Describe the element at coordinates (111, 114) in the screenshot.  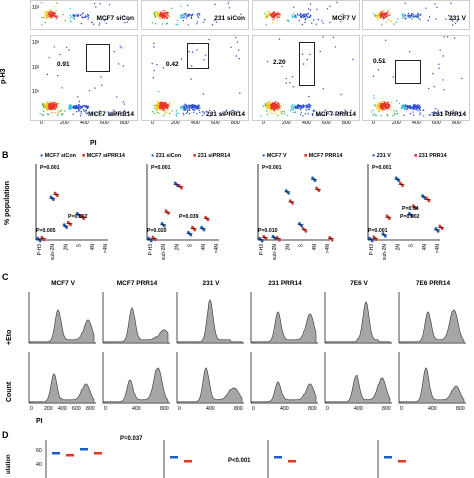
I see `flow-sample-label: MCF7 siPRR14` at that location.